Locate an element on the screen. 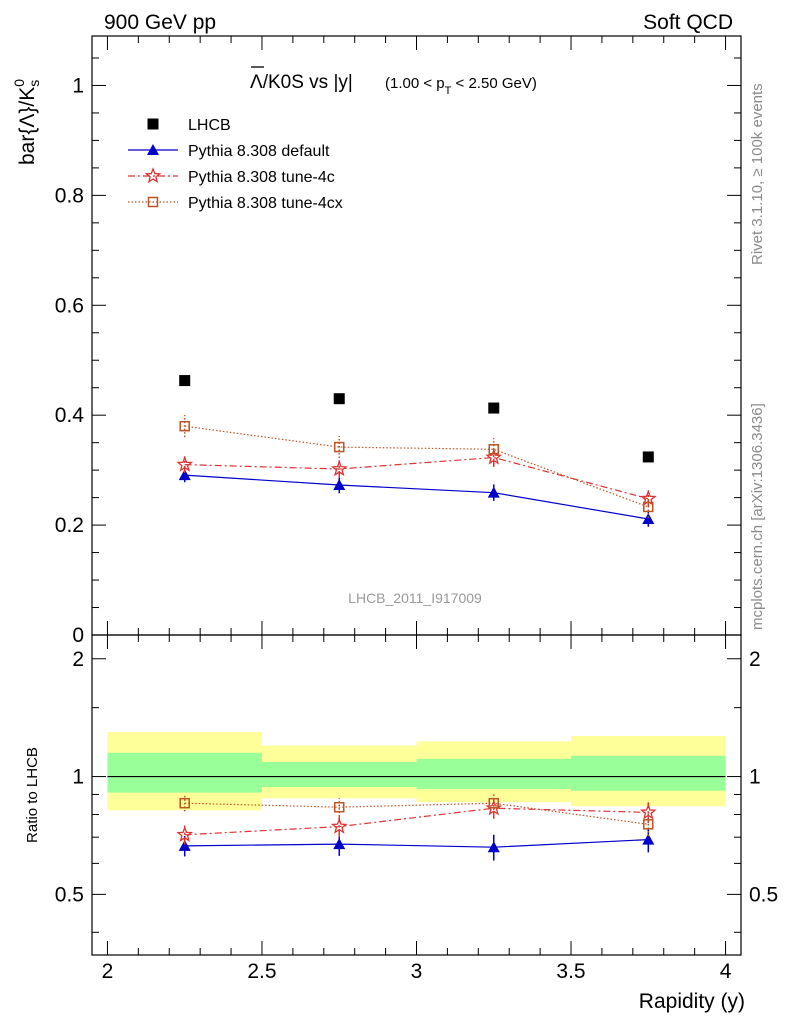 This screenshot has height=1024, width=786. legend-label-lhcb: LHCB is located at coordinates (209, 125).